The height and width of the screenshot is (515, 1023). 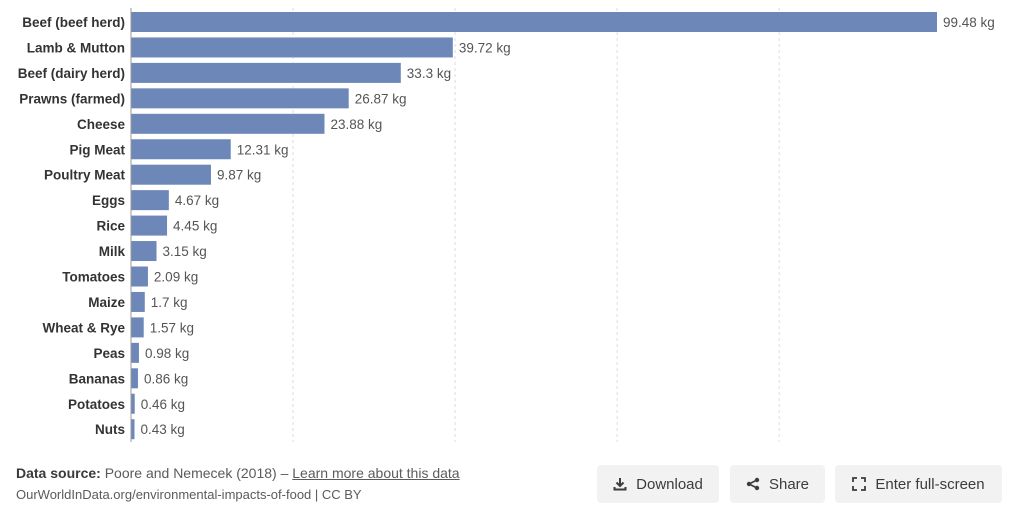 I want to click on category-label: Beef (dairy herd), so click(x=71, y=73).